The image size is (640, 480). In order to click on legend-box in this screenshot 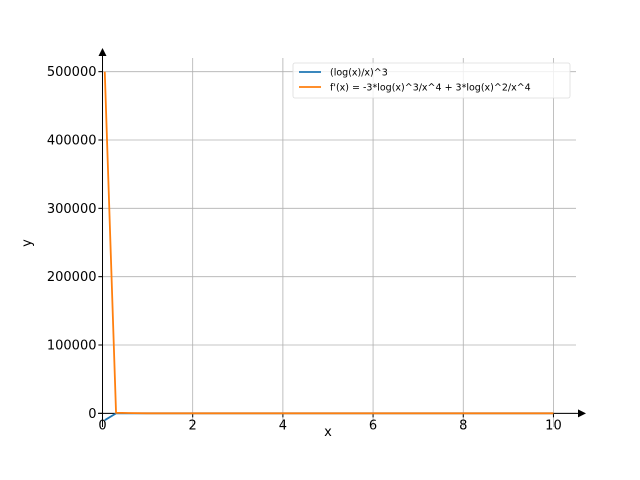, I will do `click(431, 80)`.